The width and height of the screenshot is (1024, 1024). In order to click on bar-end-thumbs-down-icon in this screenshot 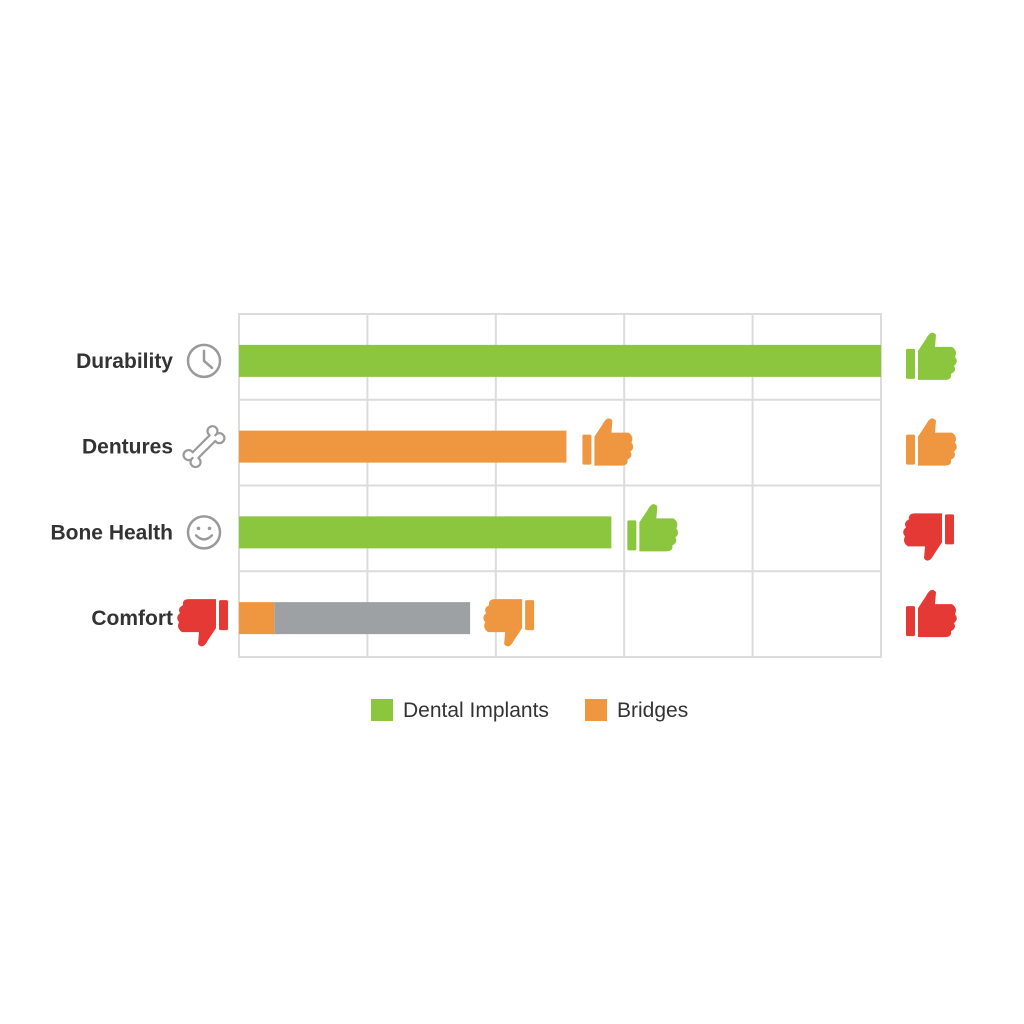, I will do `click(509, 623)`.